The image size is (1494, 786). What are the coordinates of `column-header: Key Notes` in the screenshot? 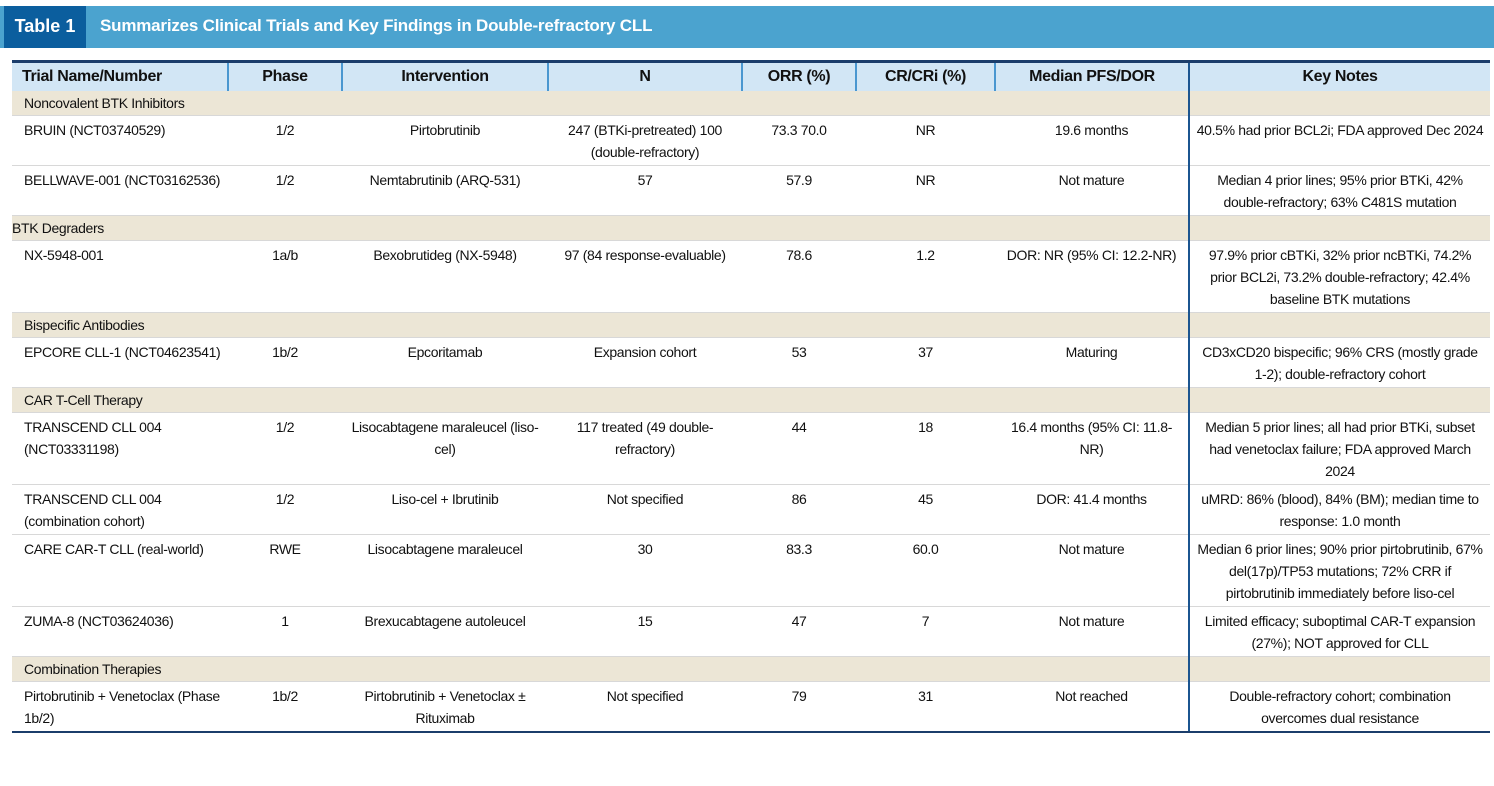 It's located at (1339, 75).